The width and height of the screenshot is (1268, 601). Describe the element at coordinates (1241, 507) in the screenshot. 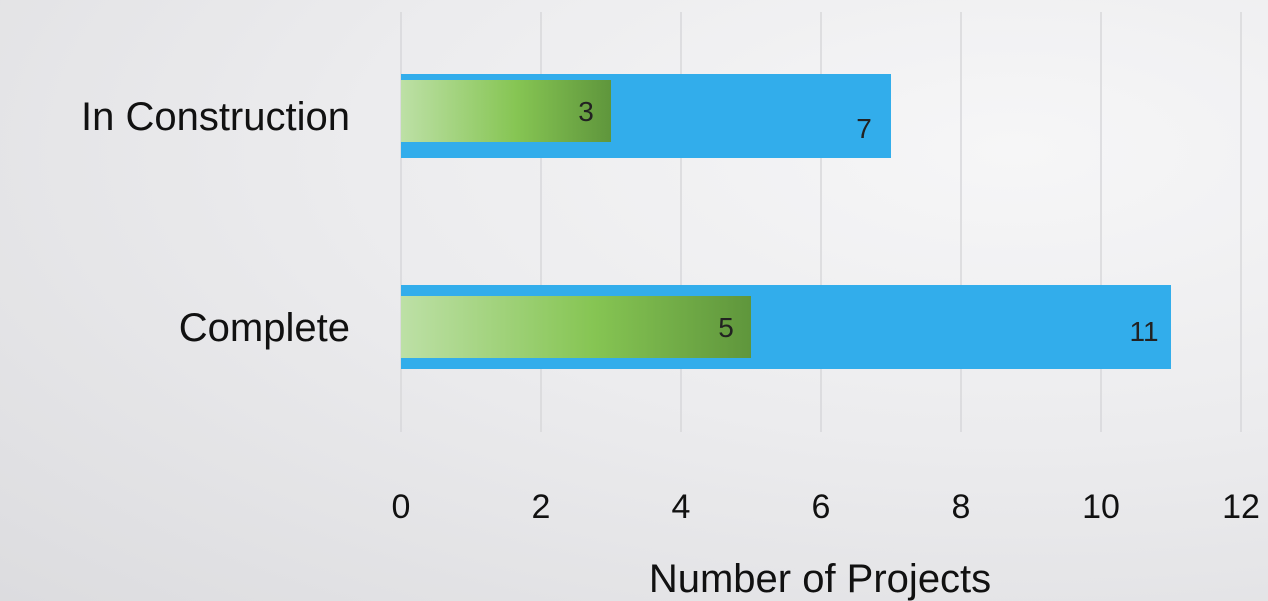

I see `x-tick-label-12: 12` at that location.